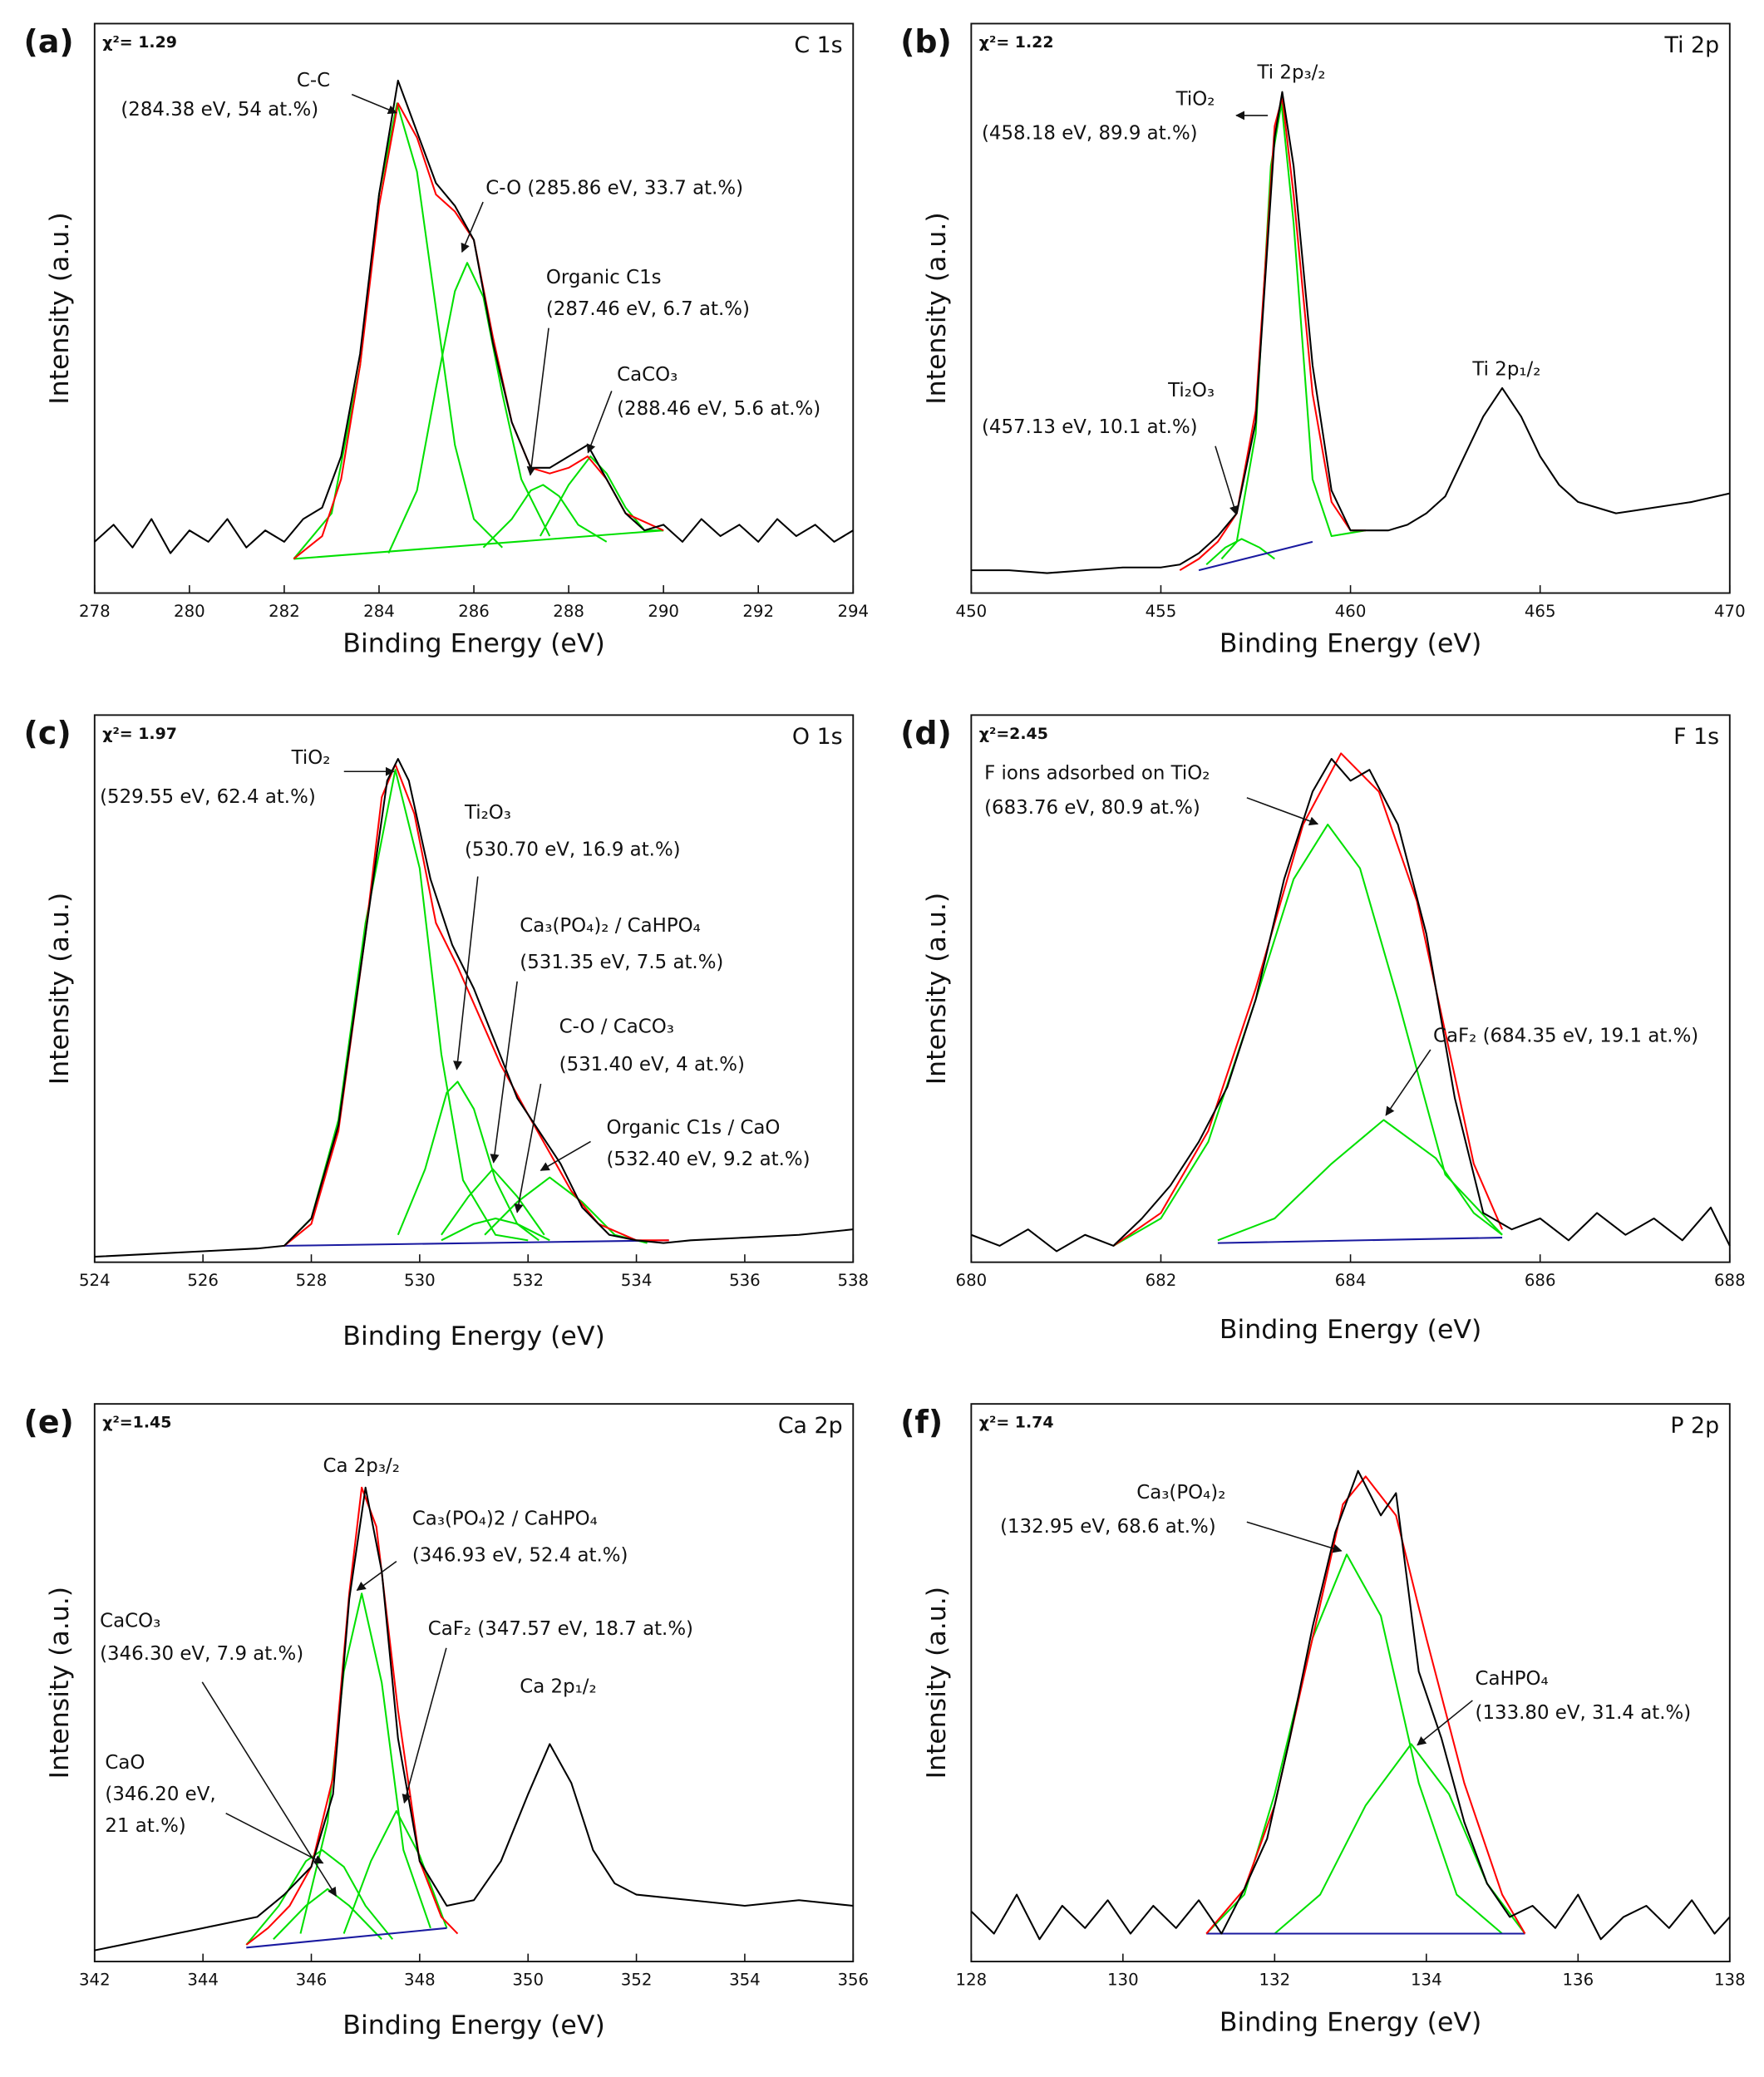 This screenshot has height=2077, width=1764. I want to click on x-tick-label: 524, so click(95, 1280).